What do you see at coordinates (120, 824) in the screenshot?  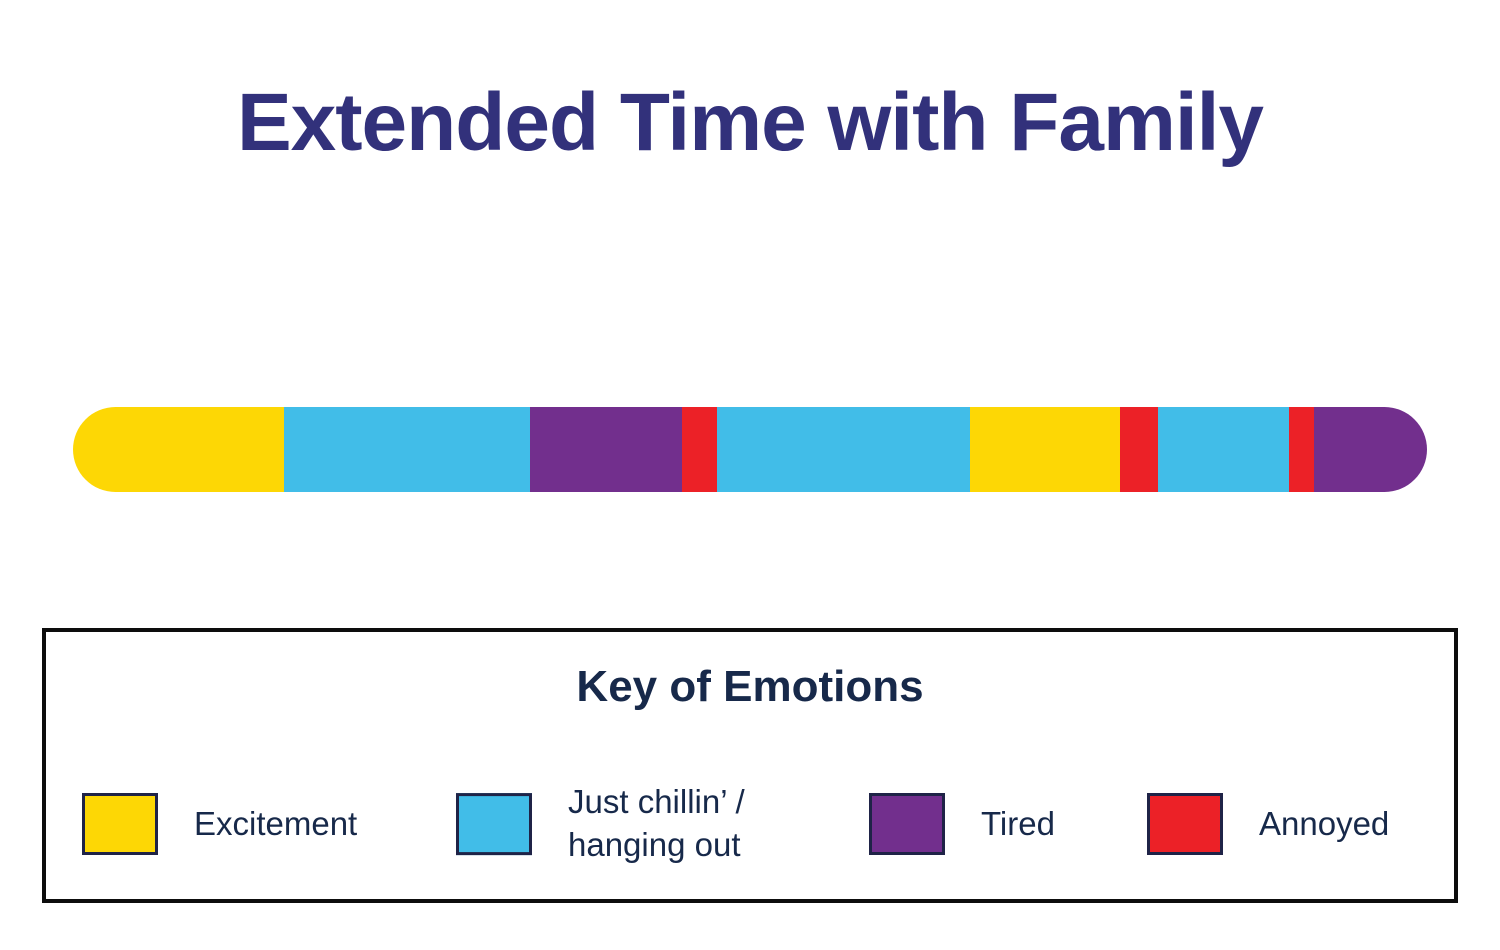 I see `excitement-color-swatch` at bounding box center [120, 824].